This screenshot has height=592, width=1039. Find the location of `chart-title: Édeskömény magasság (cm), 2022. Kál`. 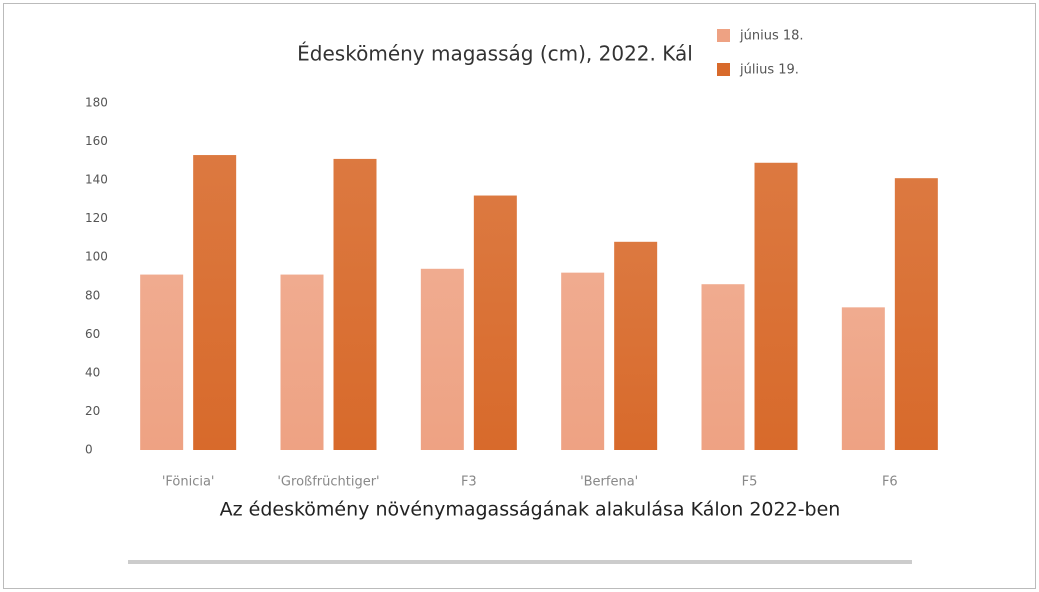

chart-title: Édeskömény magasság (cm), 2022. Kál is located at coordinates (495, 54).